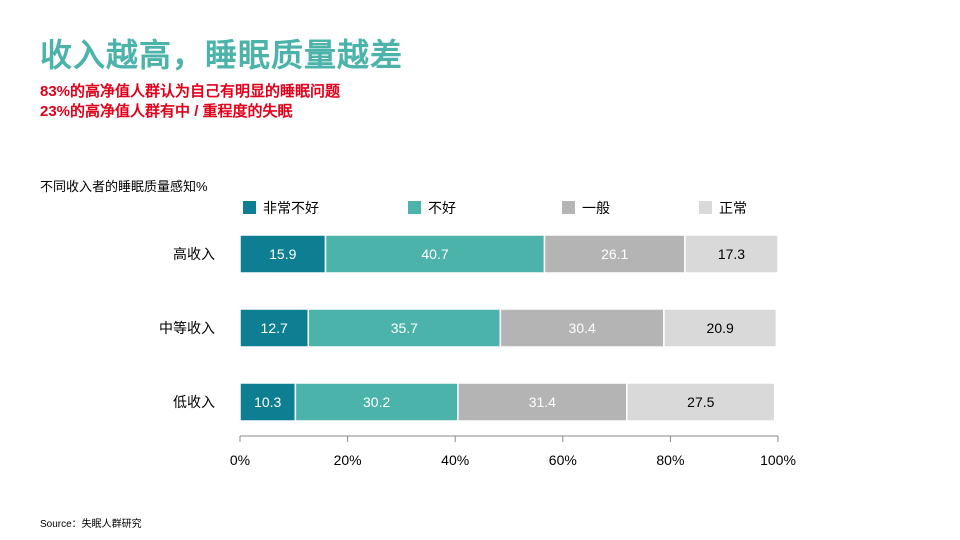 This screenshot has height=540, width=960. What do you see at coordinates (733, 208) in the screenshot?
I see `legend-label: 正常` at bounding box center [733, 208].